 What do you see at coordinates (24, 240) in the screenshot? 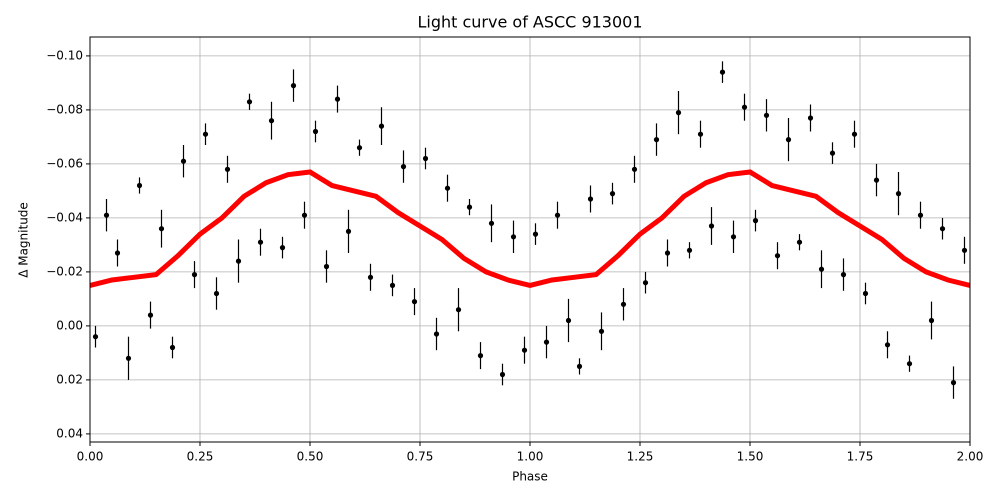
I see `y-axis-label: Δ Magnitude` at bounding box center [24, 240].